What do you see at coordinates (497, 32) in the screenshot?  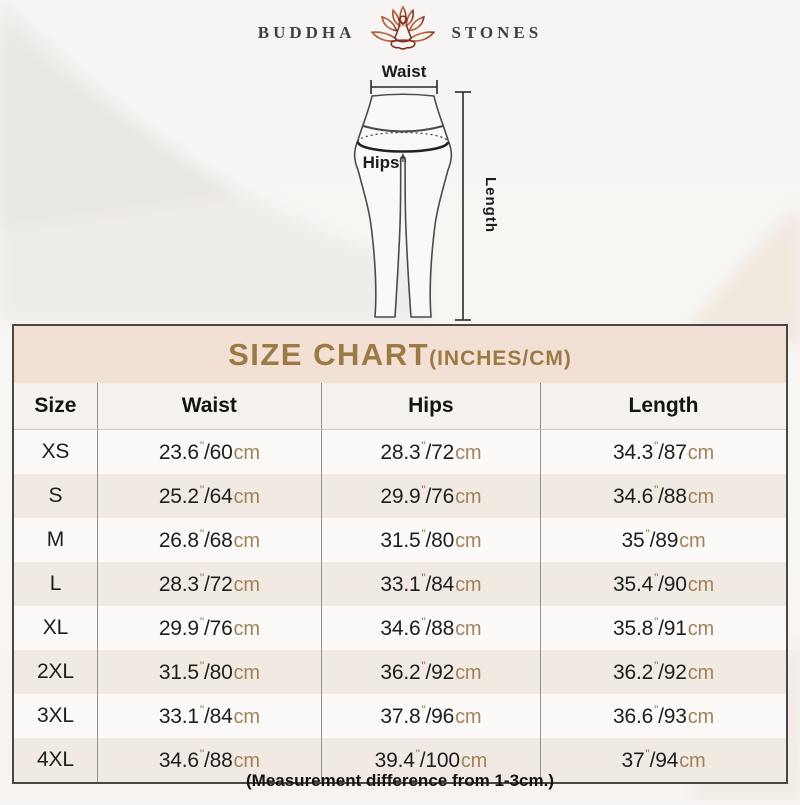 I see `brand-name-right: STONES` at bounding box center [497, 32].